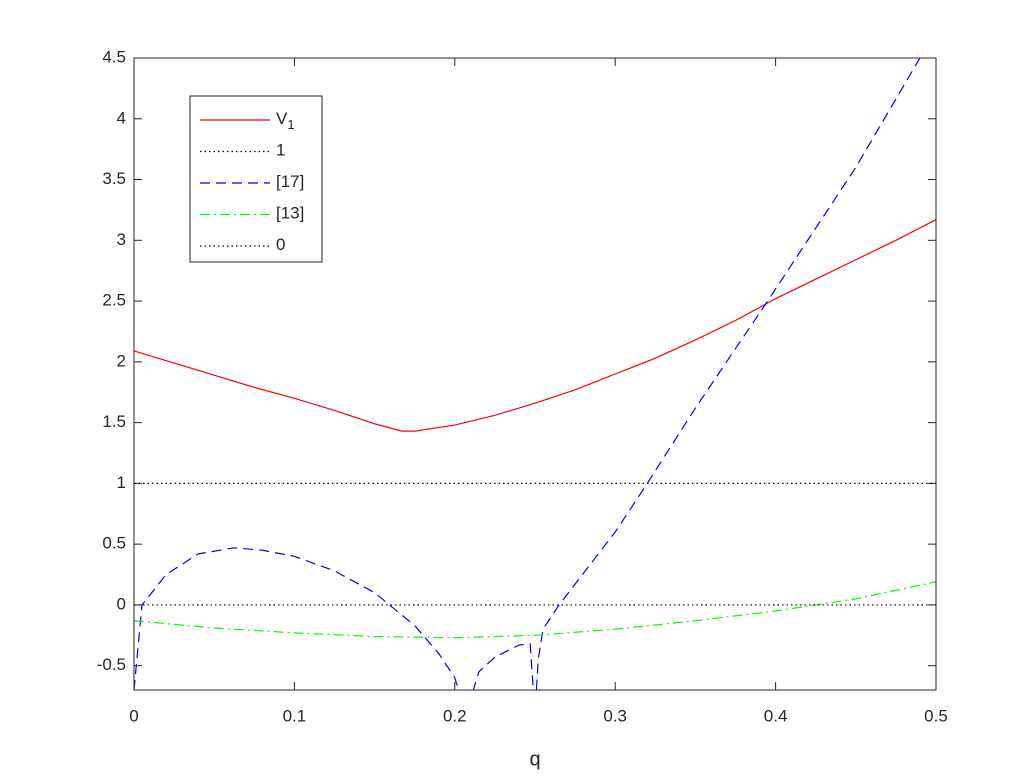 This screenshot has height=777, width=1035. Describe the element at coordinates (535, 610) in the screenshot. I see `series-line` at that location.